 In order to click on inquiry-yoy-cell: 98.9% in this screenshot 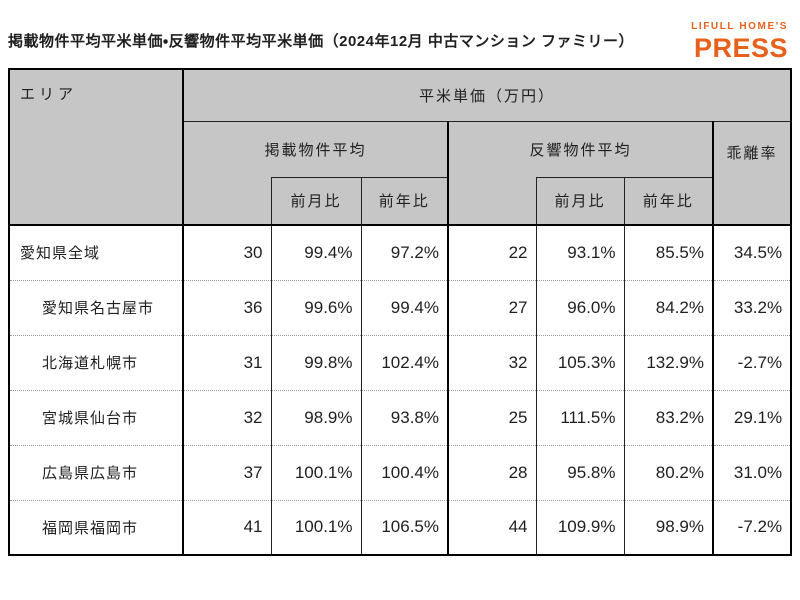, I will do `click(668, 527)`.